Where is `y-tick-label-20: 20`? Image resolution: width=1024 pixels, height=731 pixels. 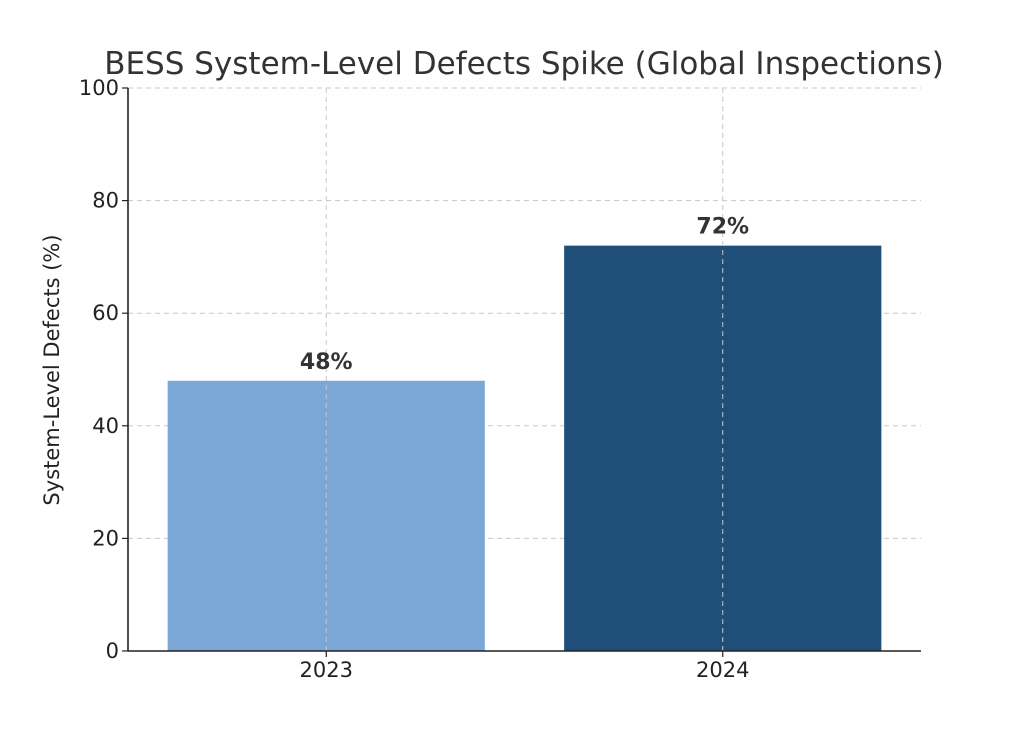
y-tick-label-20: 20 is located at coordinates (105, 538).